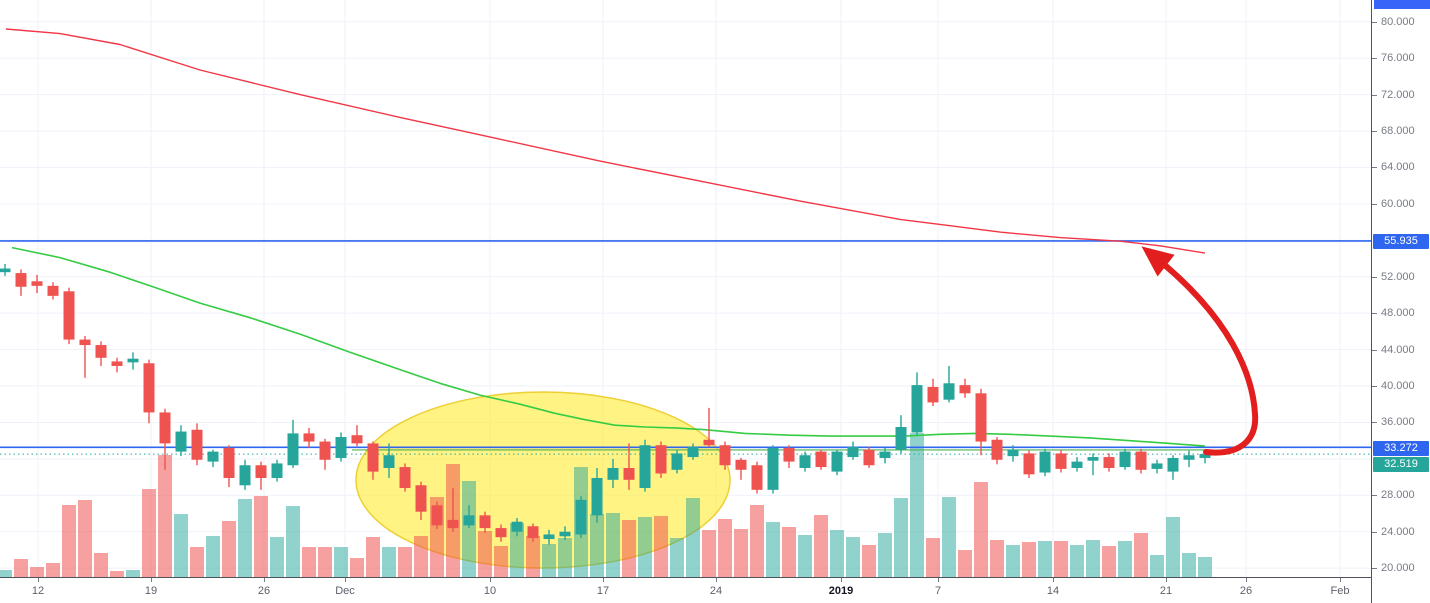  Describe the element at coordinates (716, 591) in the screenshot. I see `x-tick-label: 24` at that location.